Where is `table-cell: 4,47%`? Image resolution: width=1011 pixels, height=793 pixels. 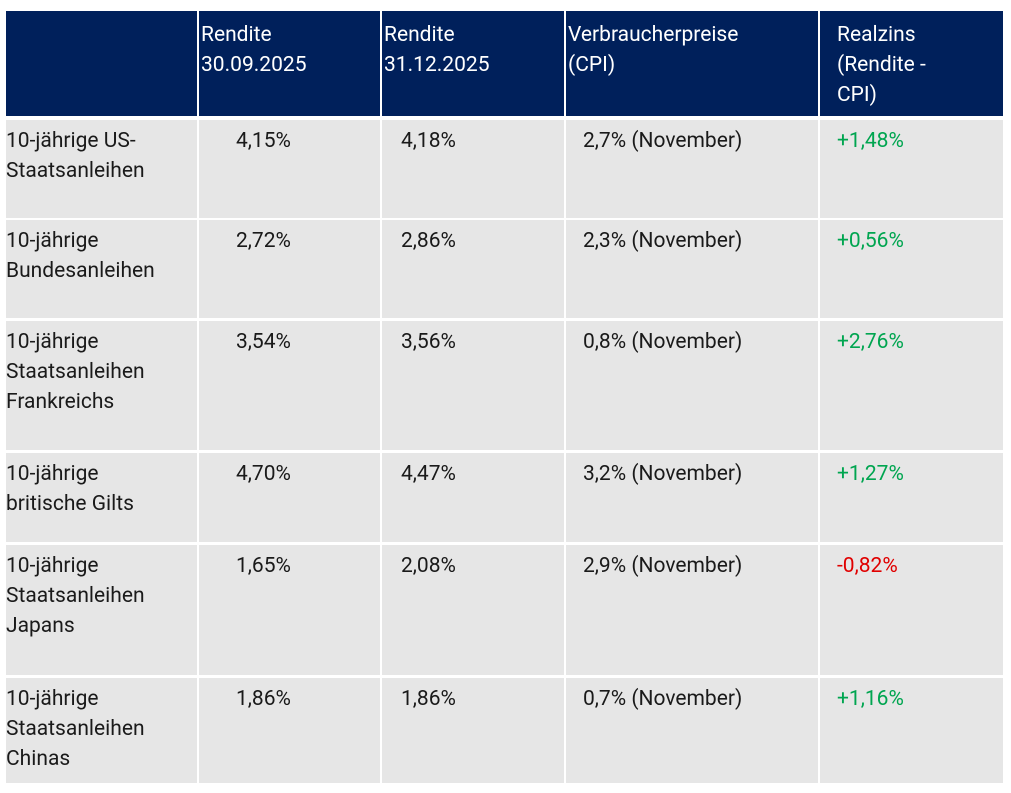
table-cell: 4,47% is located at coordinates (473, 497).